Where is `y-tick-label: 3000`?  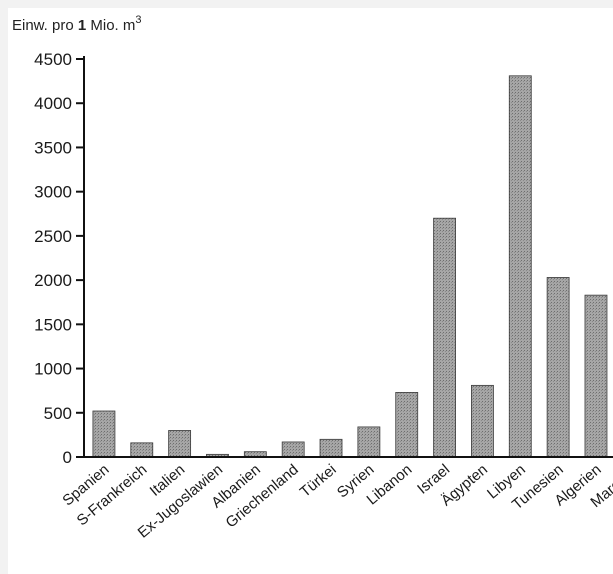 y-tick-label: 3000 is located at coordinates (53, 192).